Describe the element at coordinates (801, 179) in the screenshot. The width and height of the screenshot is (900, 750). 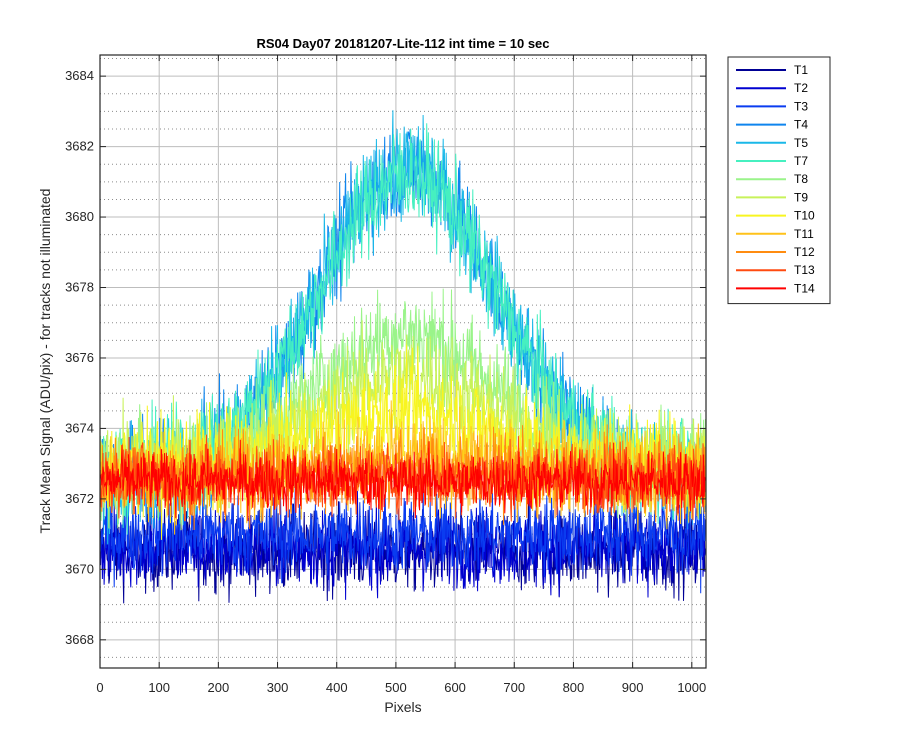
I see `legend-label-t8: T8` at that location.